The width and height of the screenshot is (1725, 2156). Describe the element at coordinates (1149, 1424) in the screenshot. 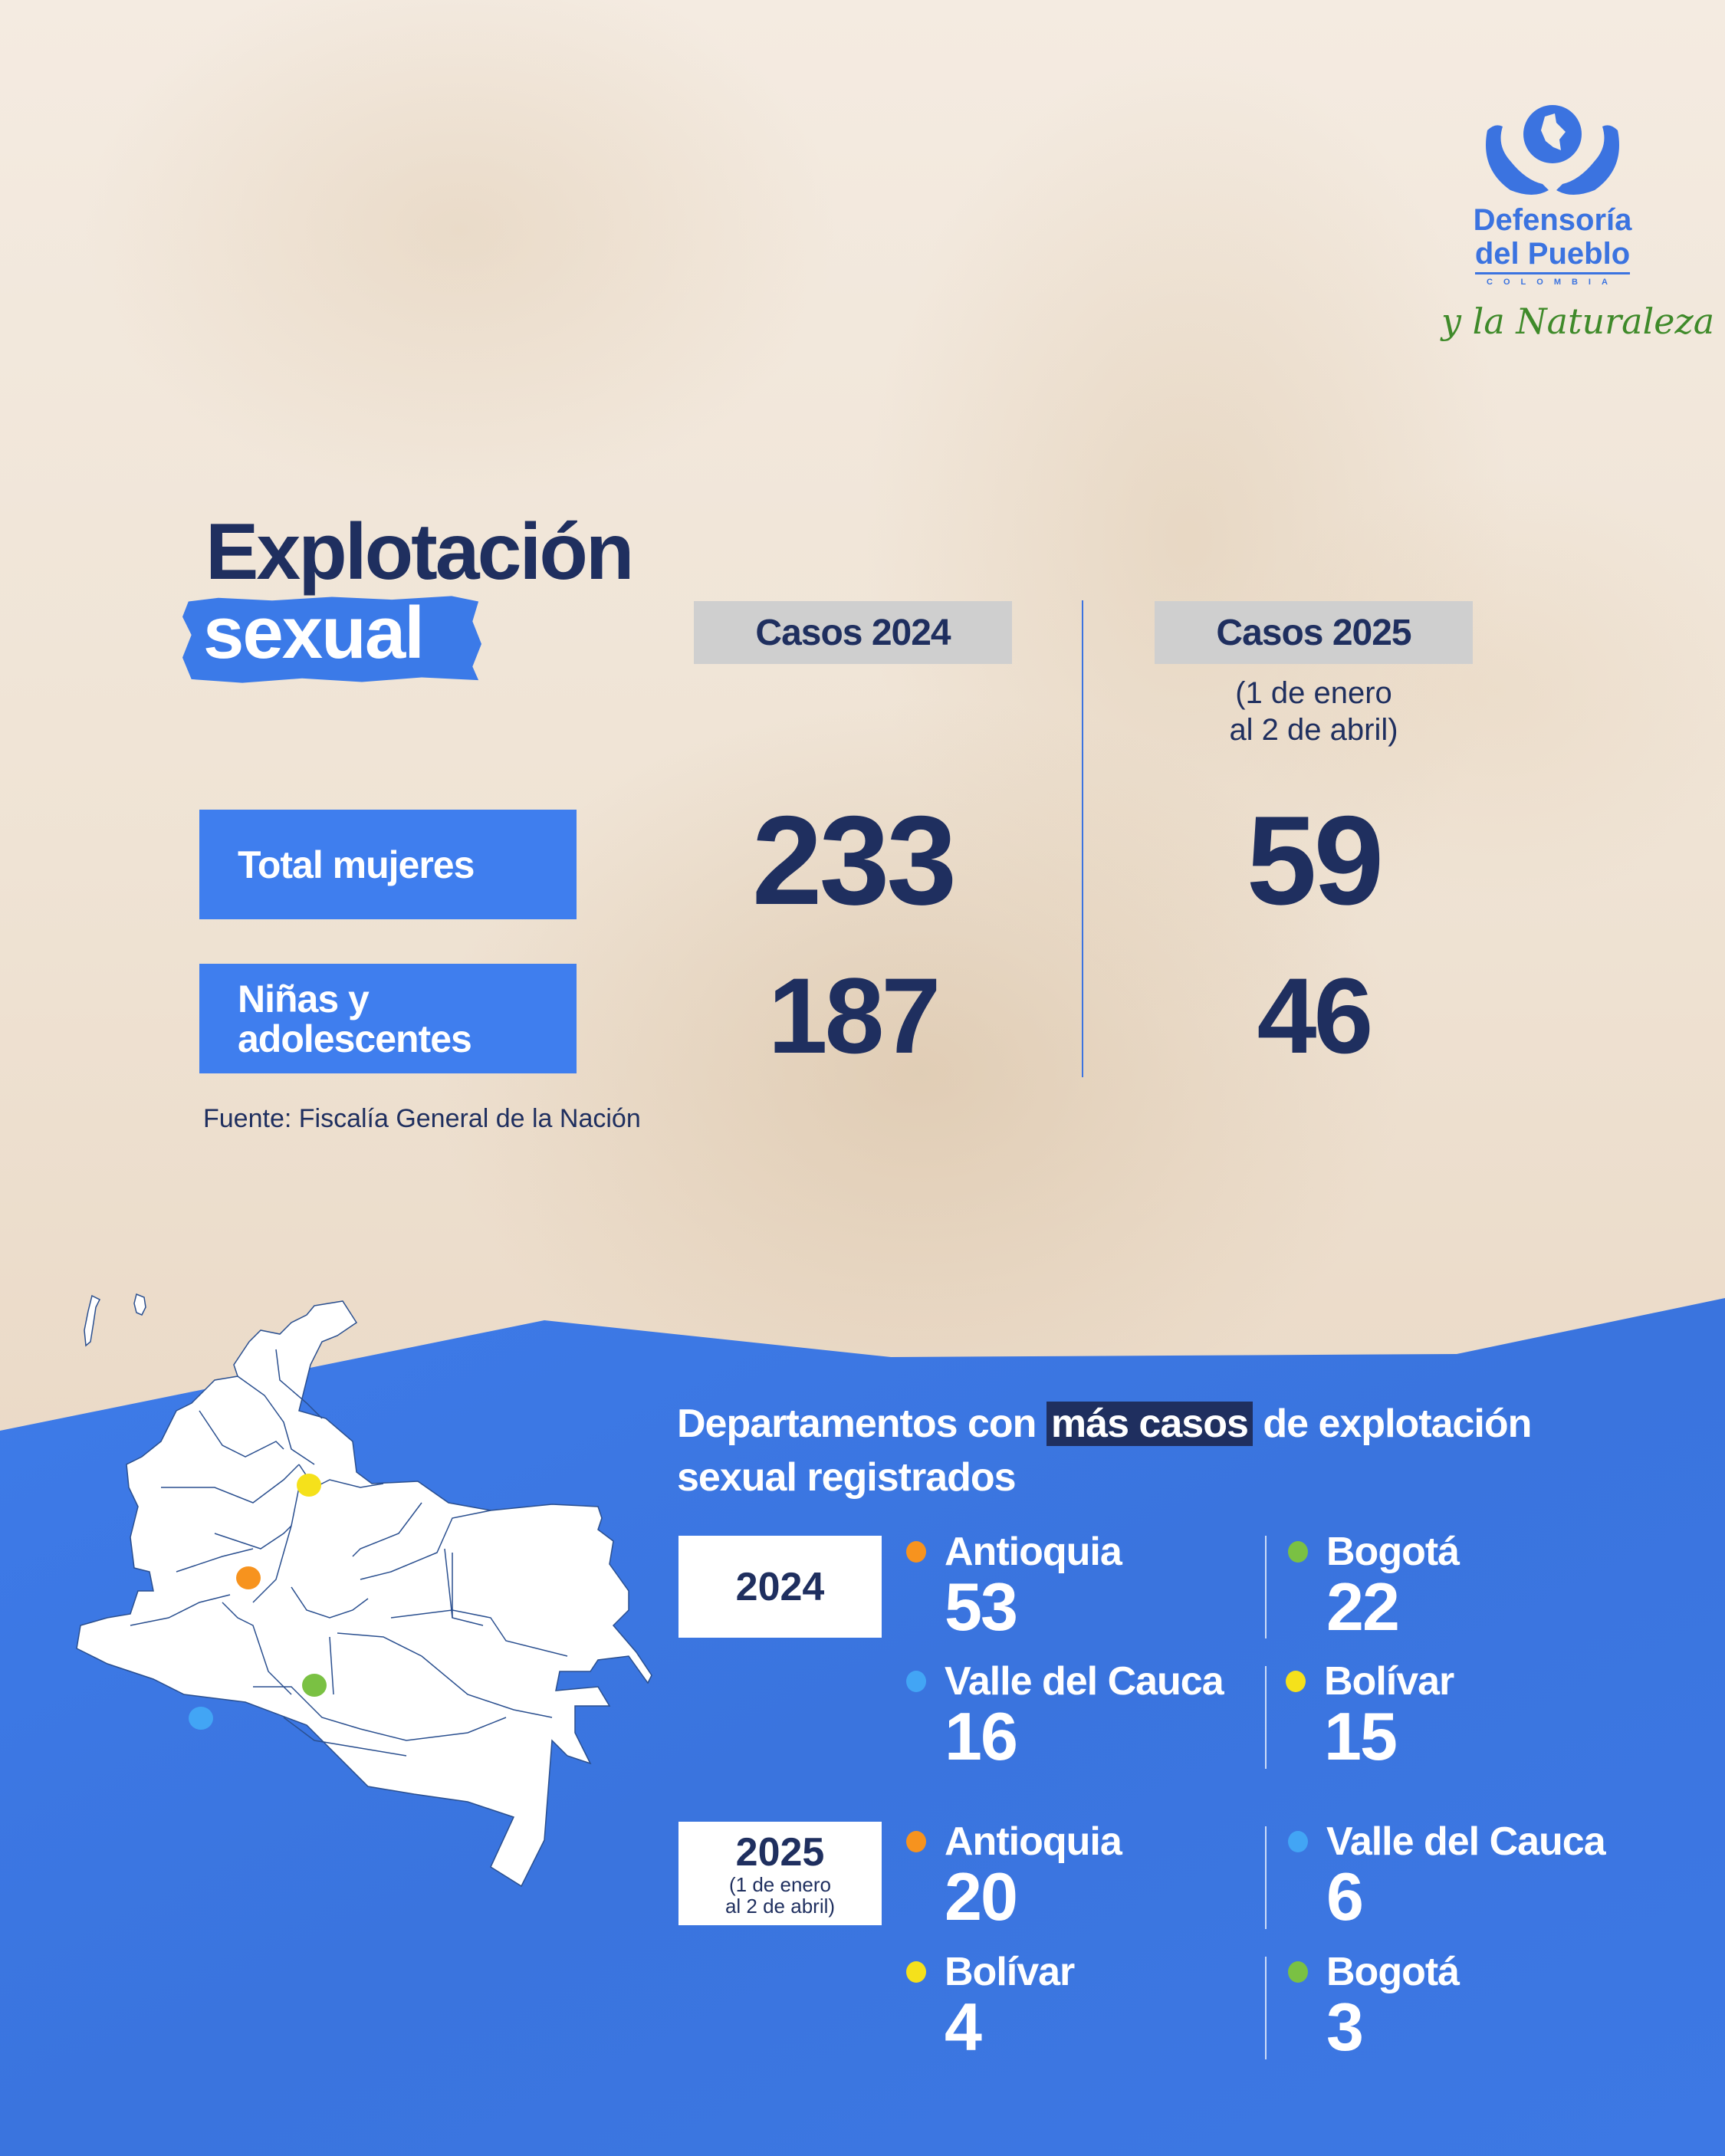

I see `title-highlight: más casos` at that location.